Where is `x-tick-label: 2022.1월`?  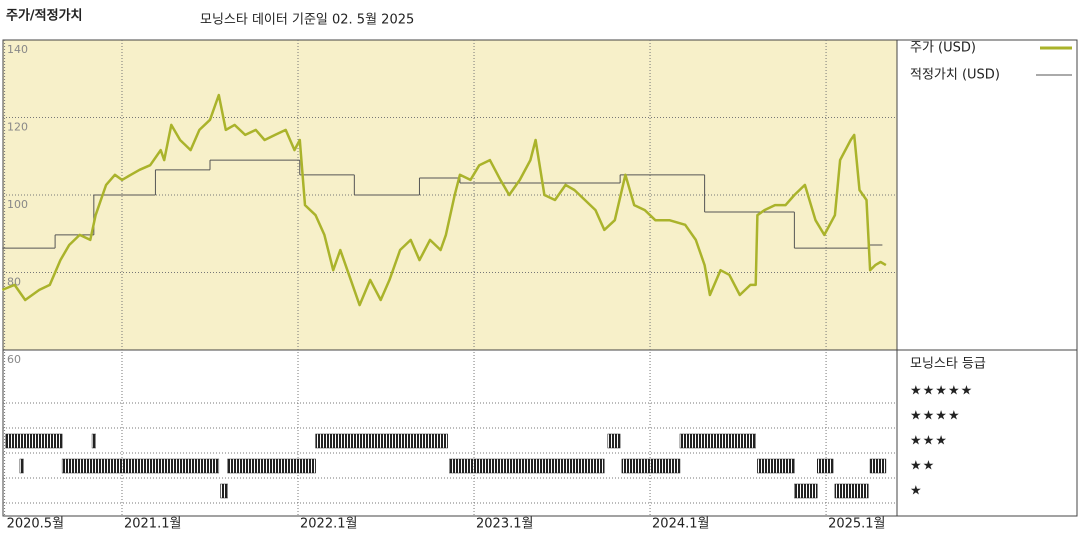
x-tick-label: 2022.1월 is located at coordinates (328, 524).